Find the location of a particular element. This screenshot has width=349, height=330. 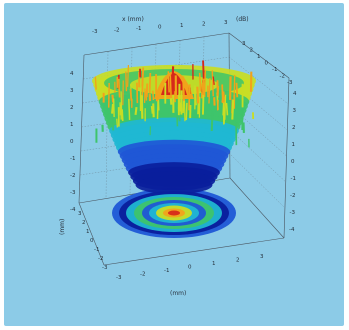

x-tick-bottom: -1 is located at coordinates (166, 271).